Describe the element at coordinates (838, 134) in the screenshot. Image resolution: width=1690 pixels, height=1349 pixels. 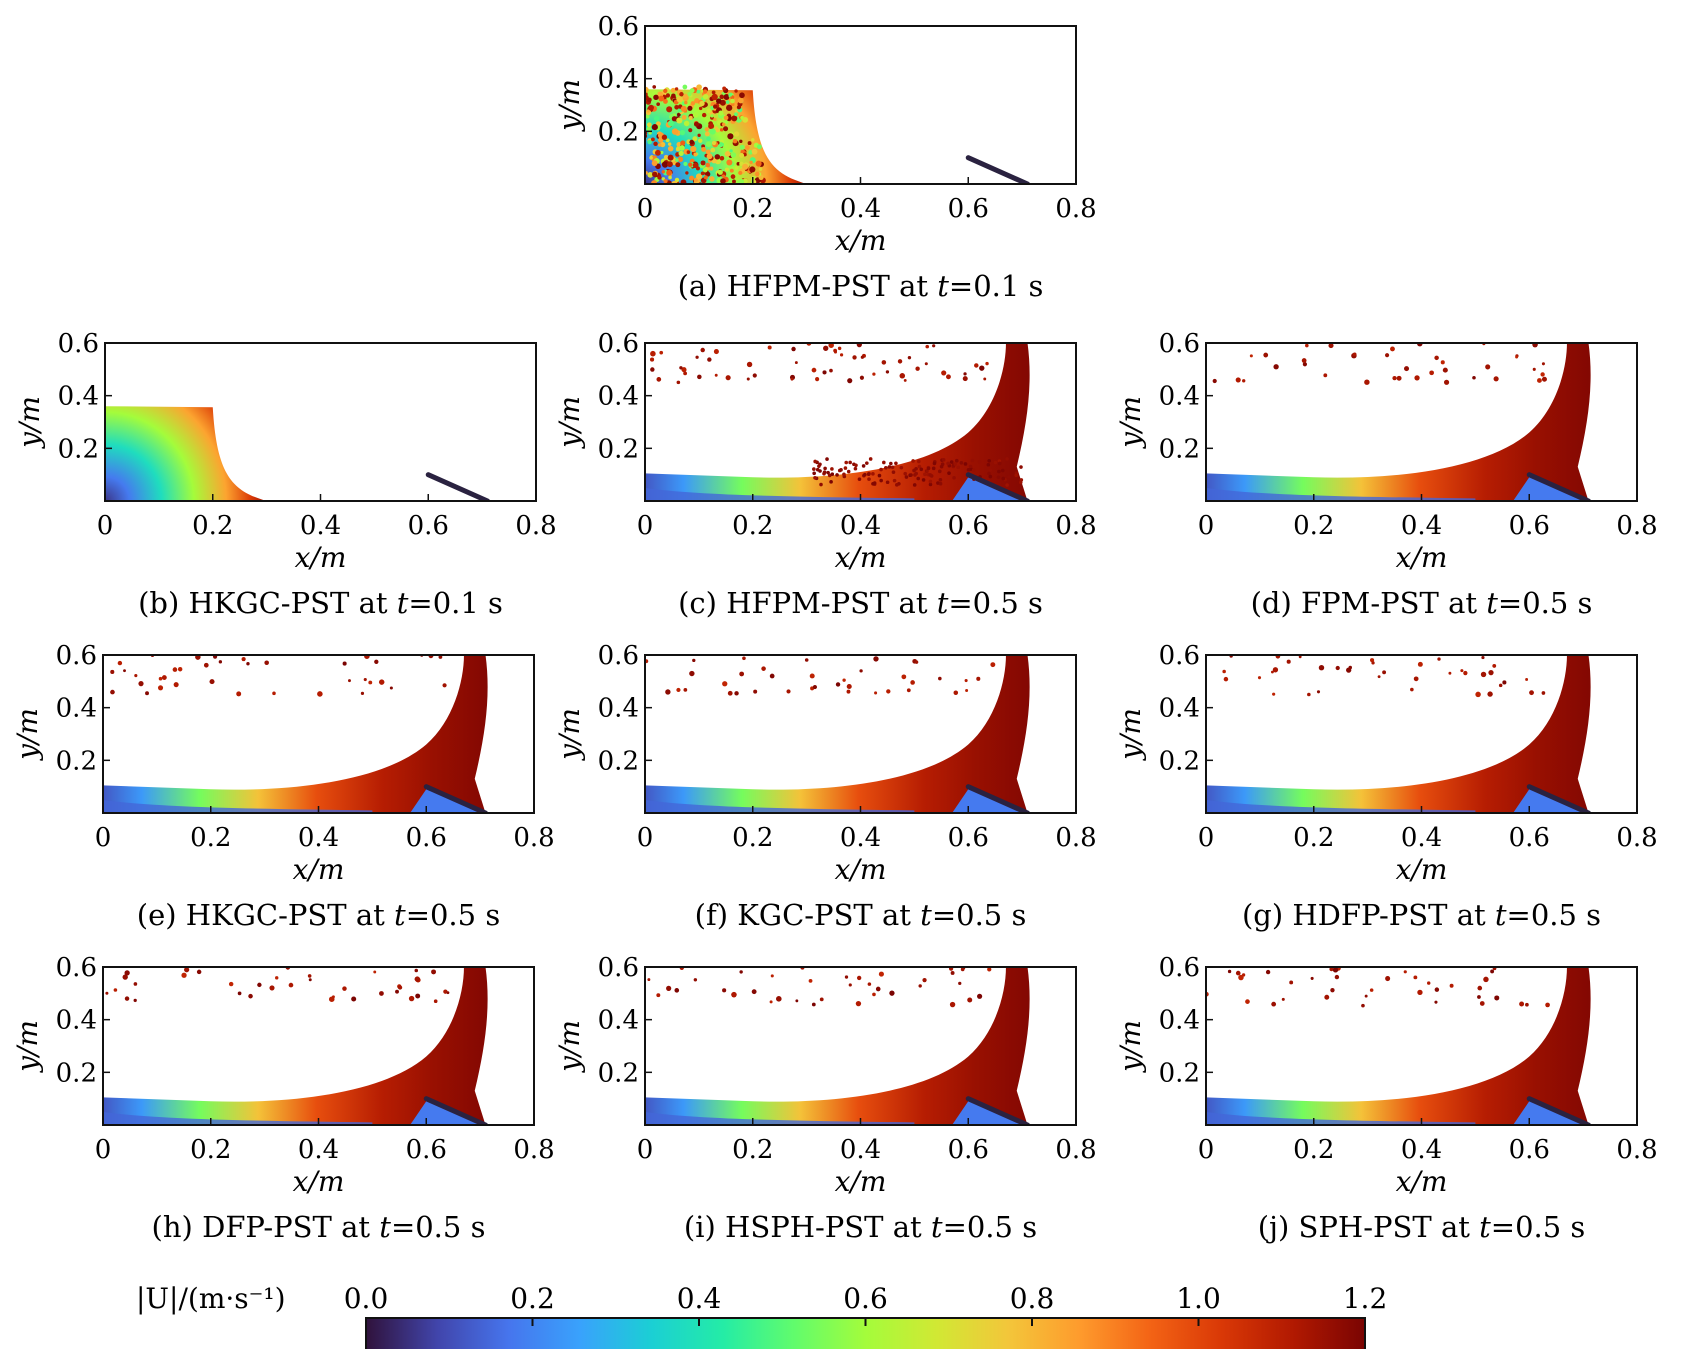
I see `velocity-field` at that location.